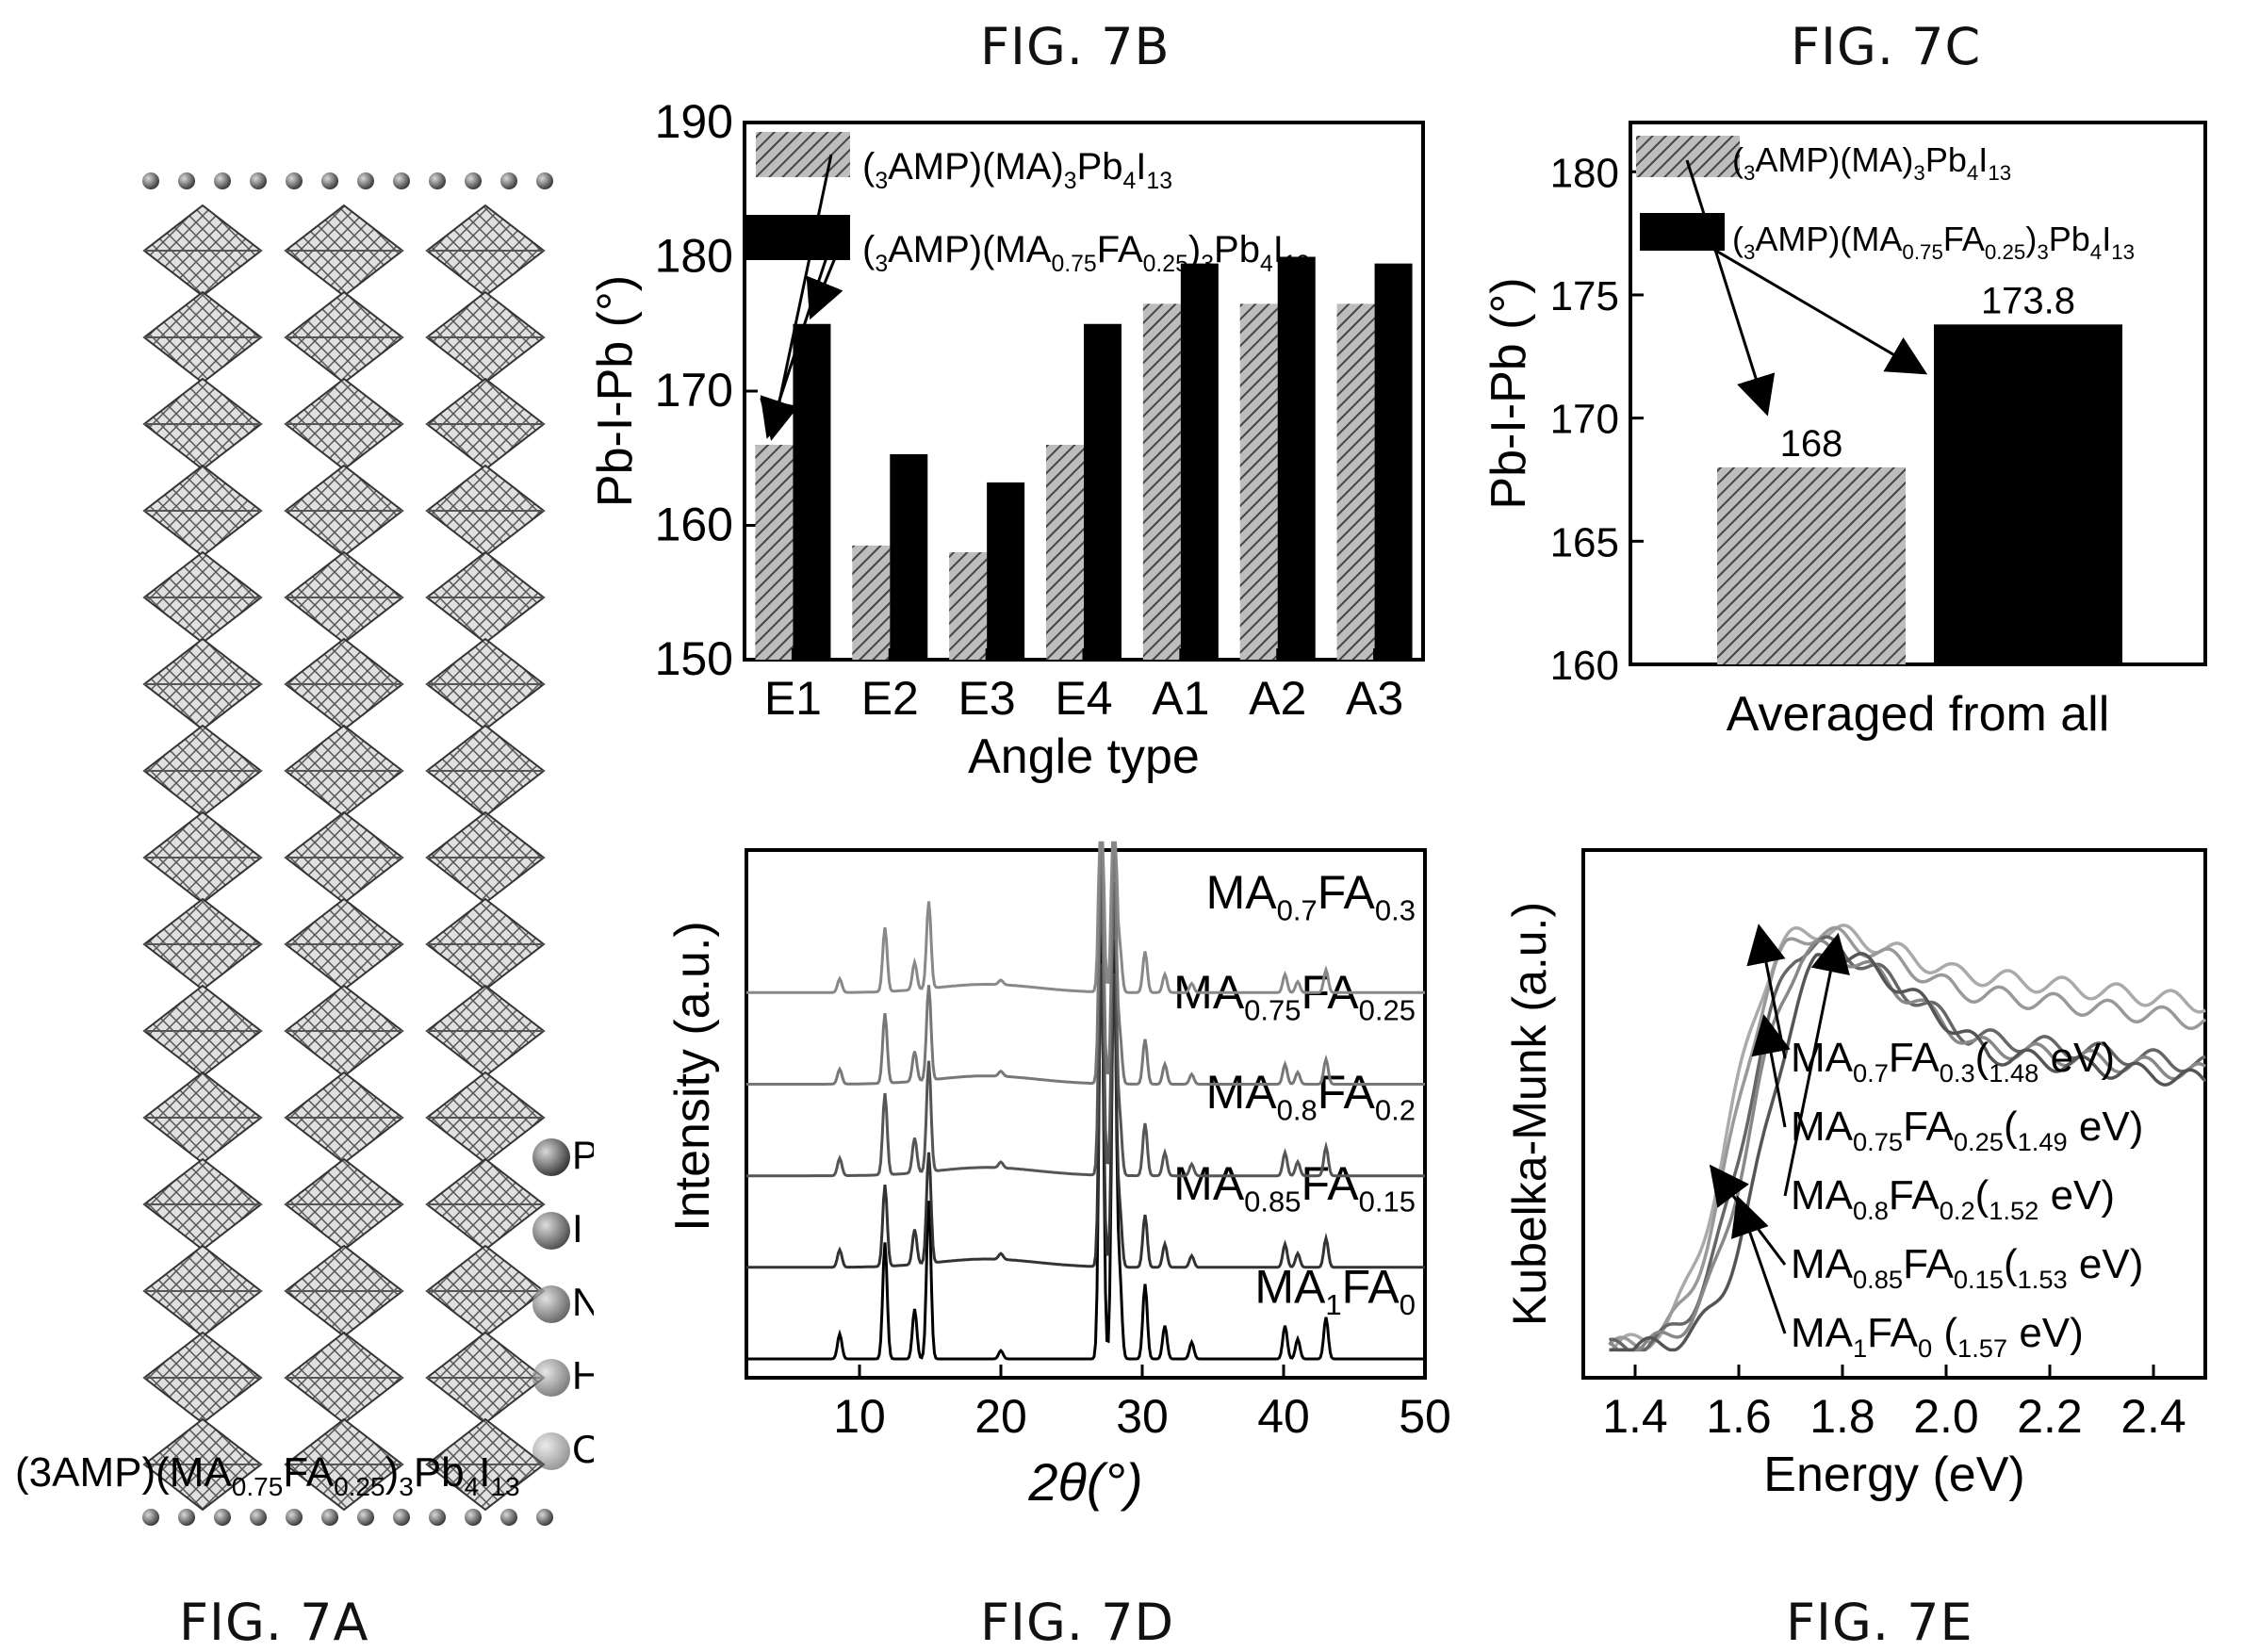  I want to click on absorption-series-label: MA0.75FA0.25(1.49 eV), so click(1967, 1130).